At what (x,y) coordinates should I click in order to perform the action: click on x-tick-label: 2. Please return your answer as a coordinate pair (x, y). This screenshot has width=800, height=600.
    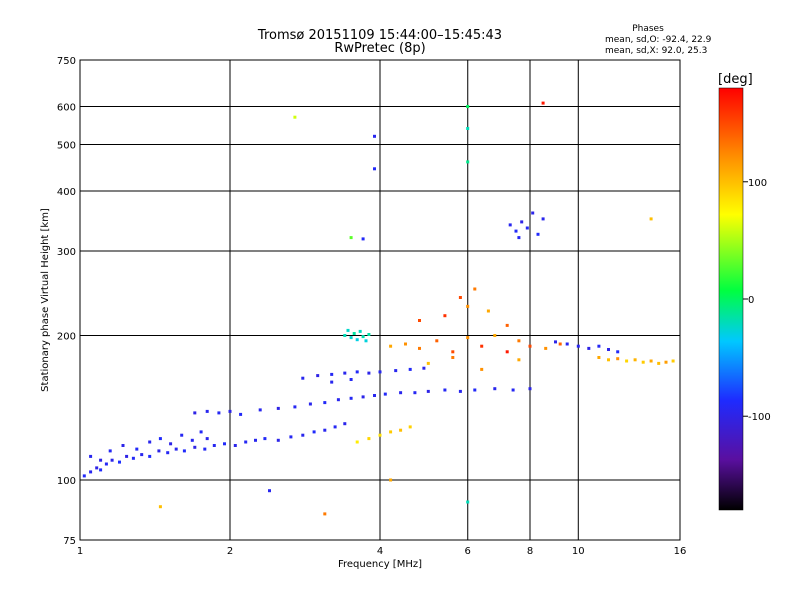
    Looking at the image, I should click on (230, 551).